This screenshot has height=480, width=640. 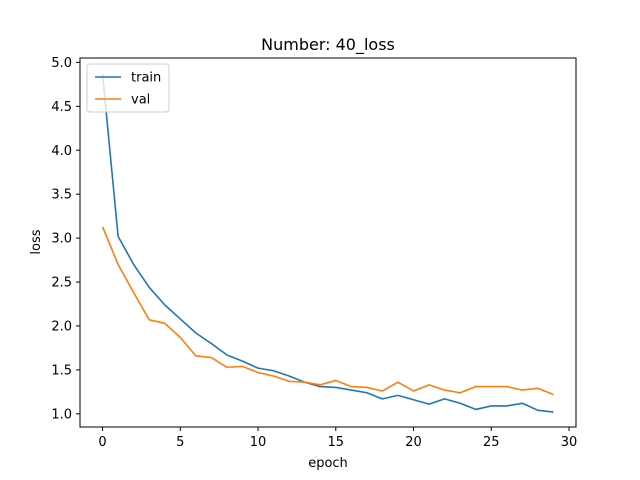 What do you see at coordinates (61, 326) in the screenshot?
I see `y-tick-label: 2.0` at bounding box center [61, 326].